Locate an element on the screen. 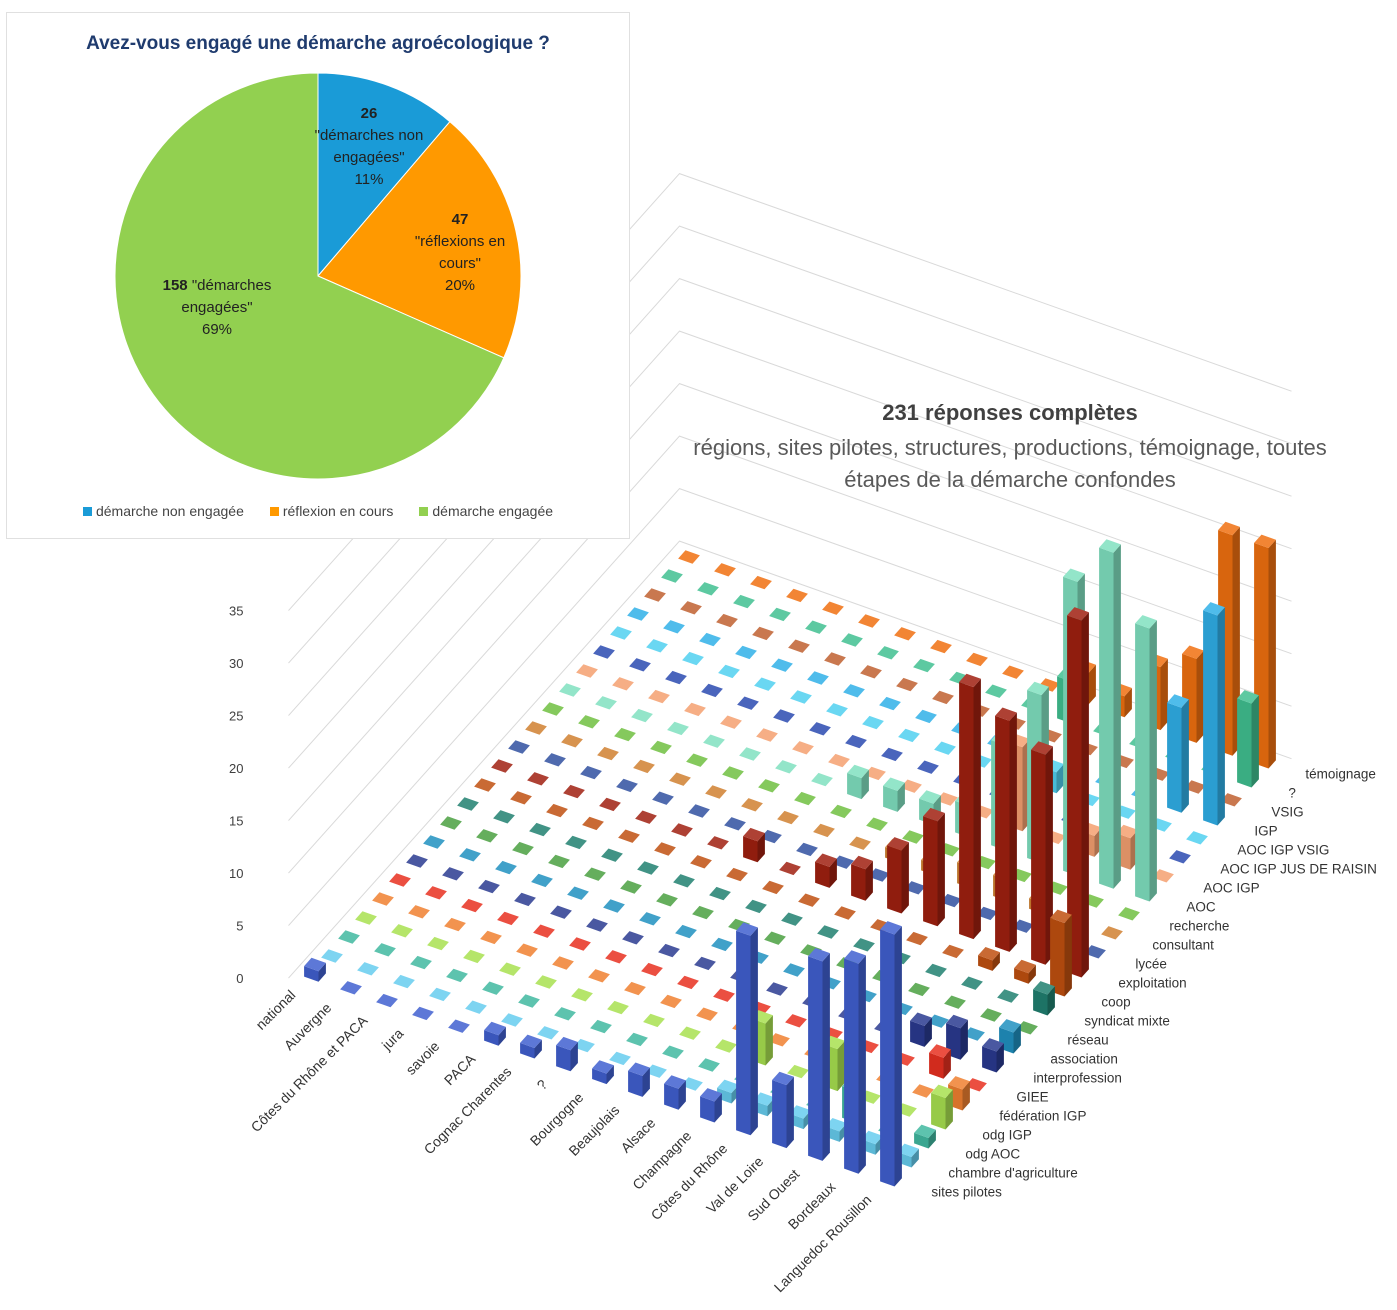  x-tick-label: Cognac Charentes is located at coordinates (468, 1111).